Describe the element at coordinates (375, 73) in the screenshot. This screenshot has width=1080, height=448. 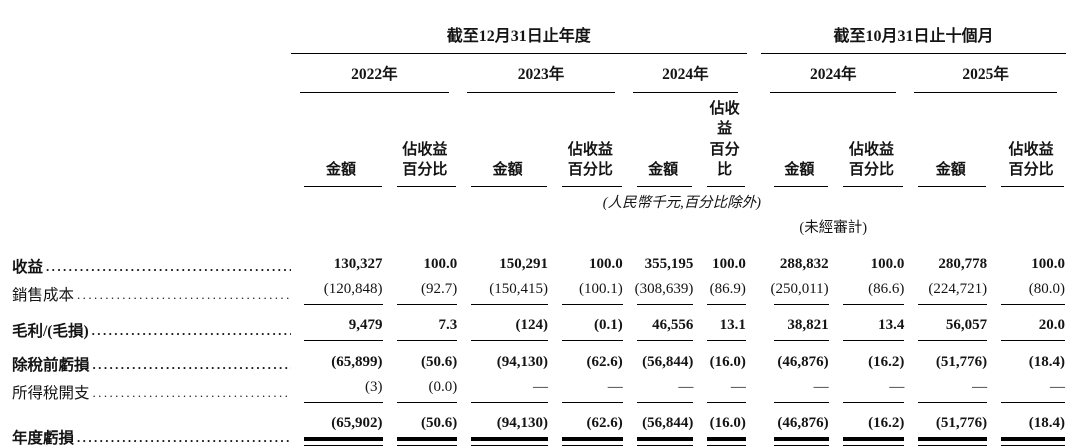
I see `year-2022: 2022年` at that location.